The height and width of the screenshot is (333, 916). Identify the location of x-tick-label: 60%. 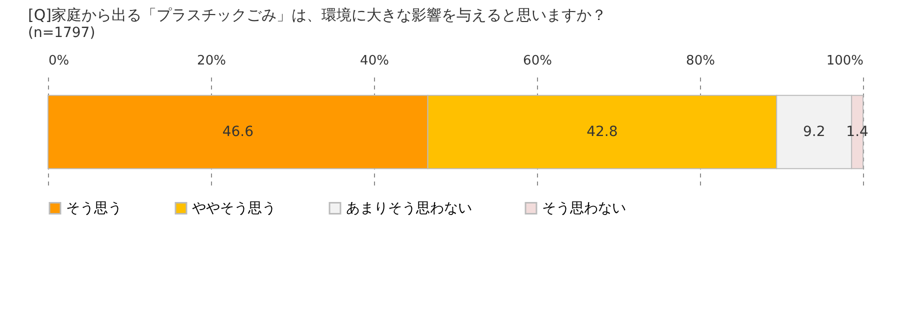
(537, 61).